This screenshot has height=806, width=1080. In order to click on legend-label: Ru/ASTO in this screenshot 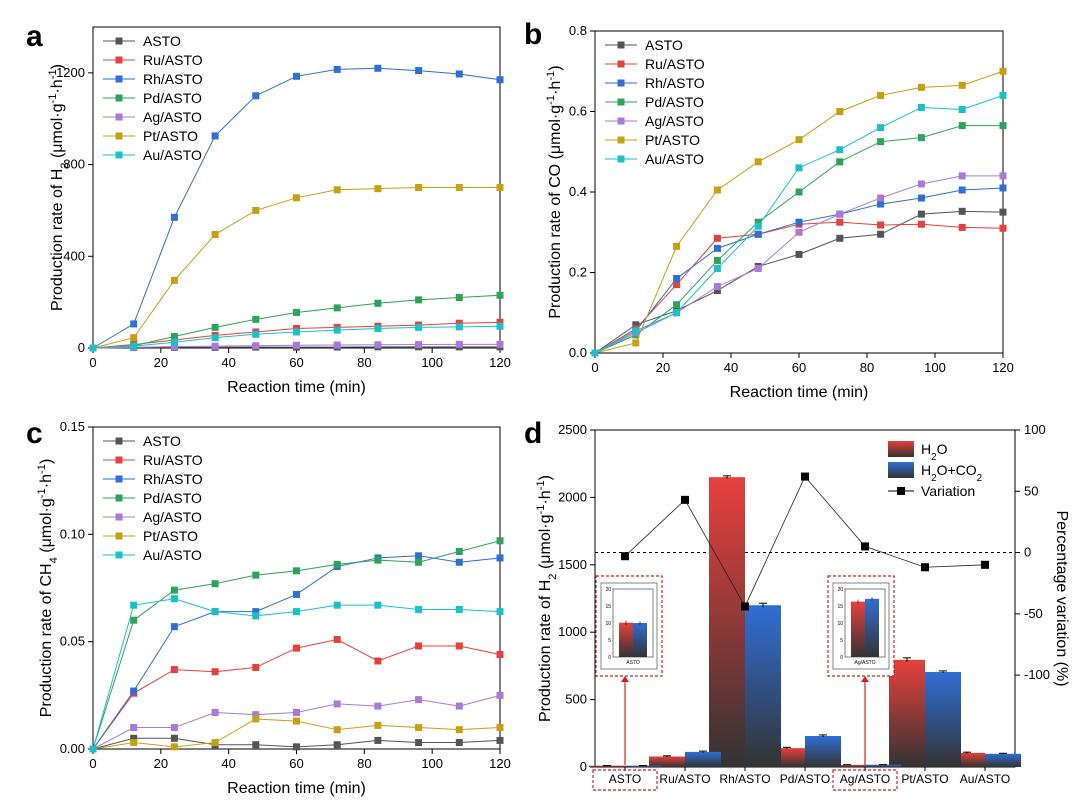, I will do `click(675, 64)`.